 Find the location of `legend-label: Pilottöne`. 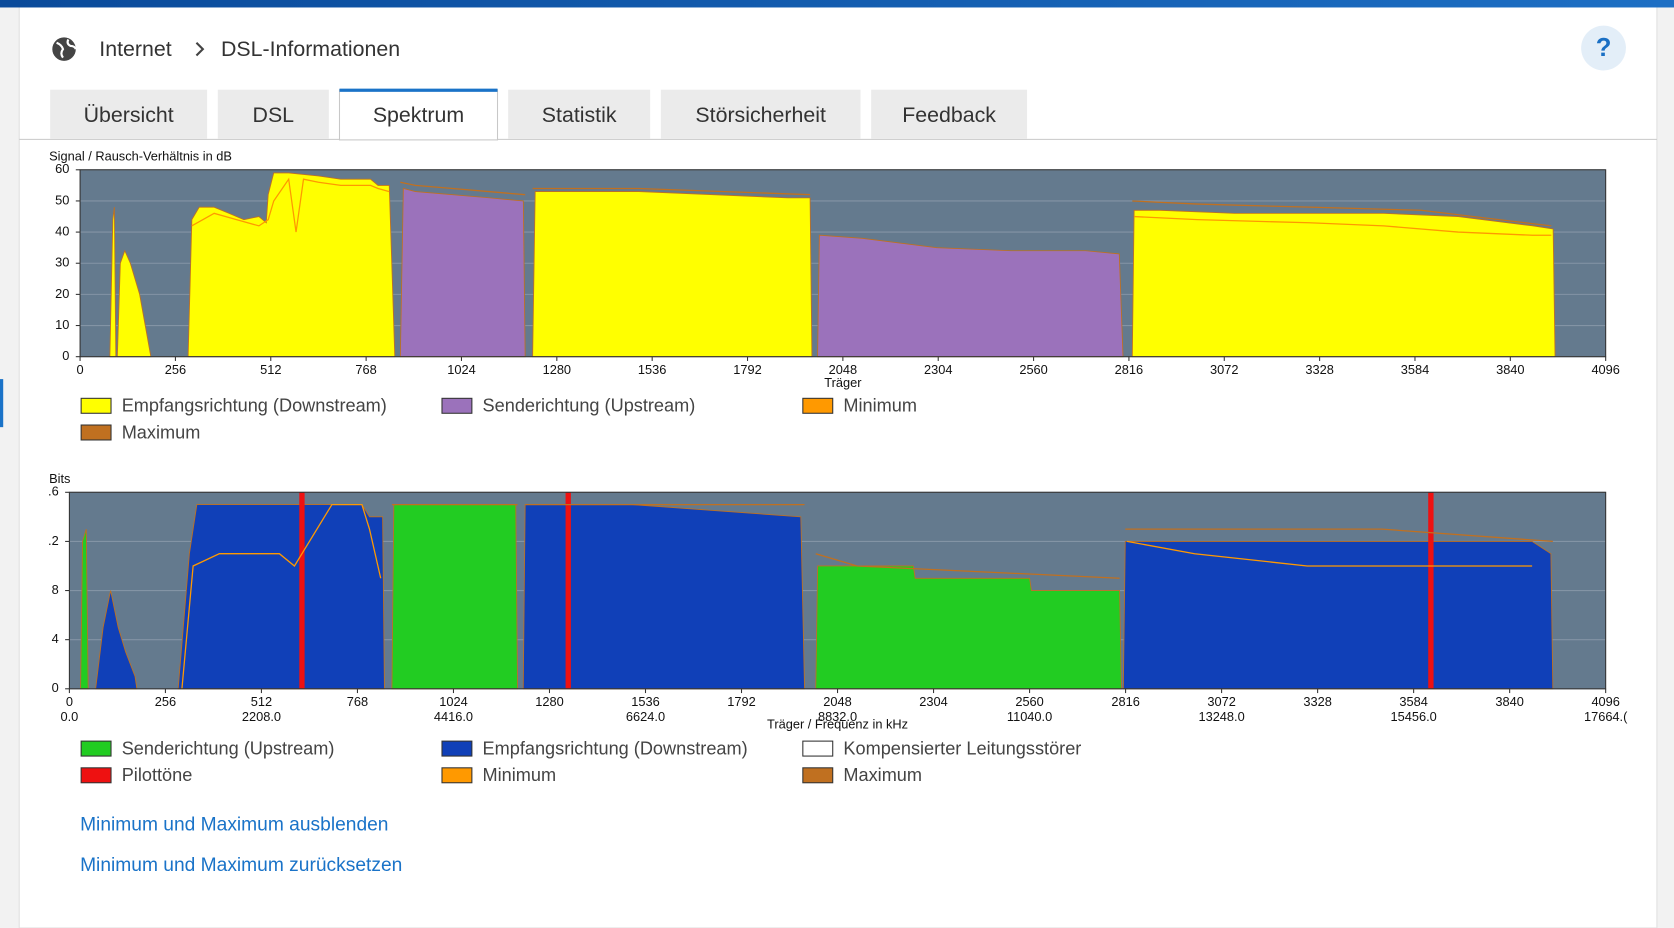

legend-label: Pilottöne is located at coordinates (157, 775).